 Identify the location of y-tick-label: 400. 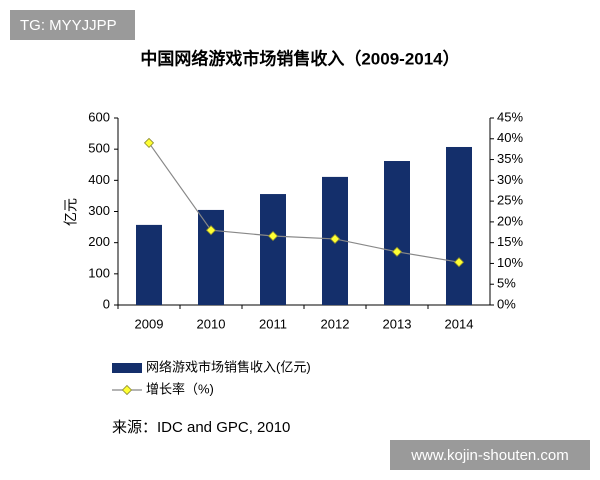
(99, 179).